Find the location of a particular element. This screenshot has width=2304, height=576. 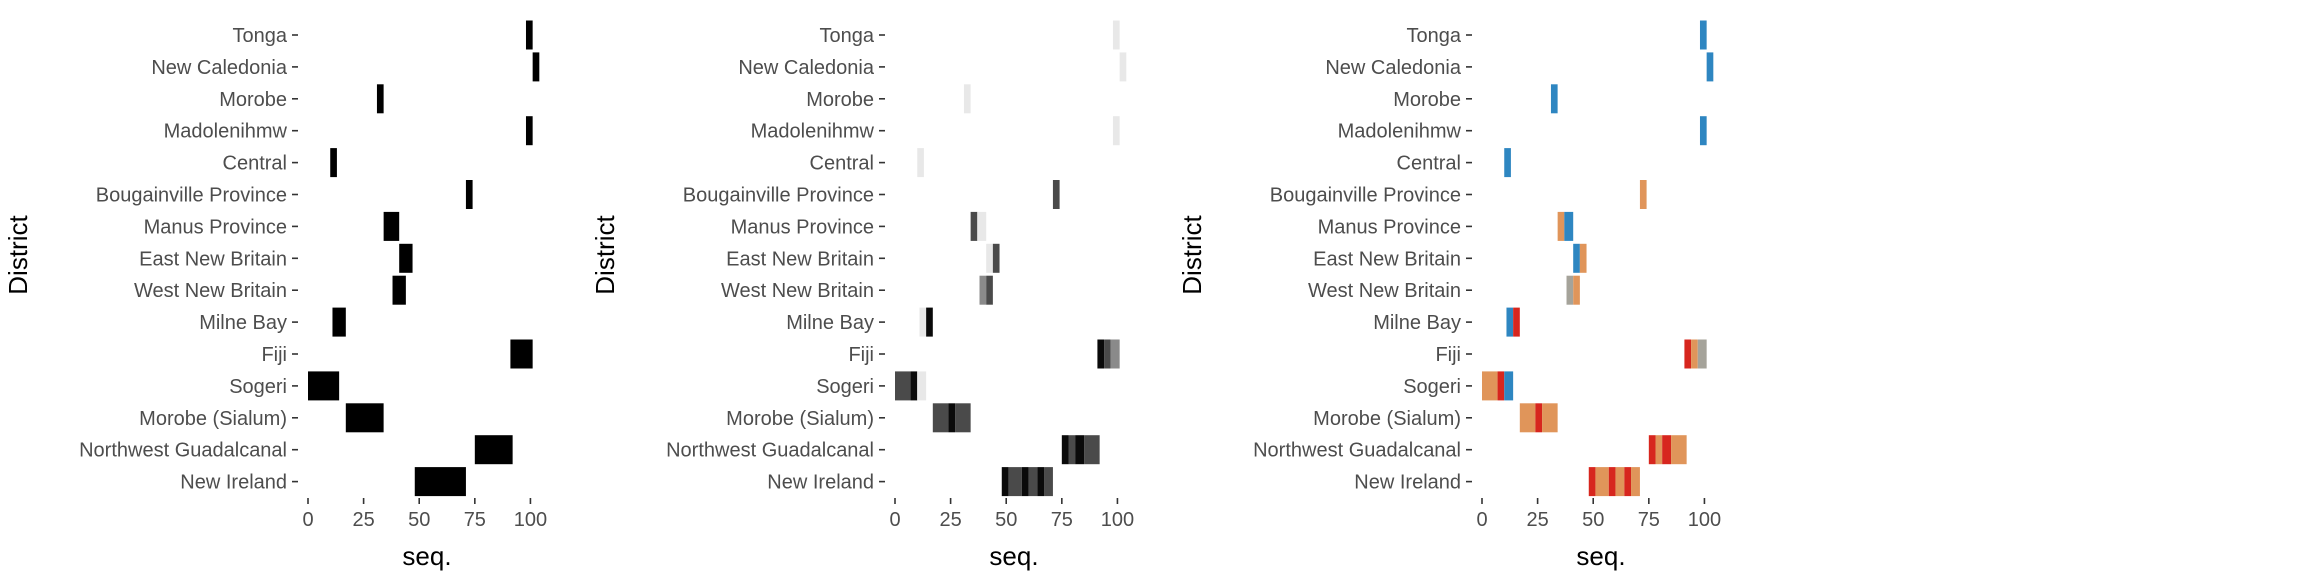

y-tick-label: Bougainville Province is located at coordinates (191, 196).